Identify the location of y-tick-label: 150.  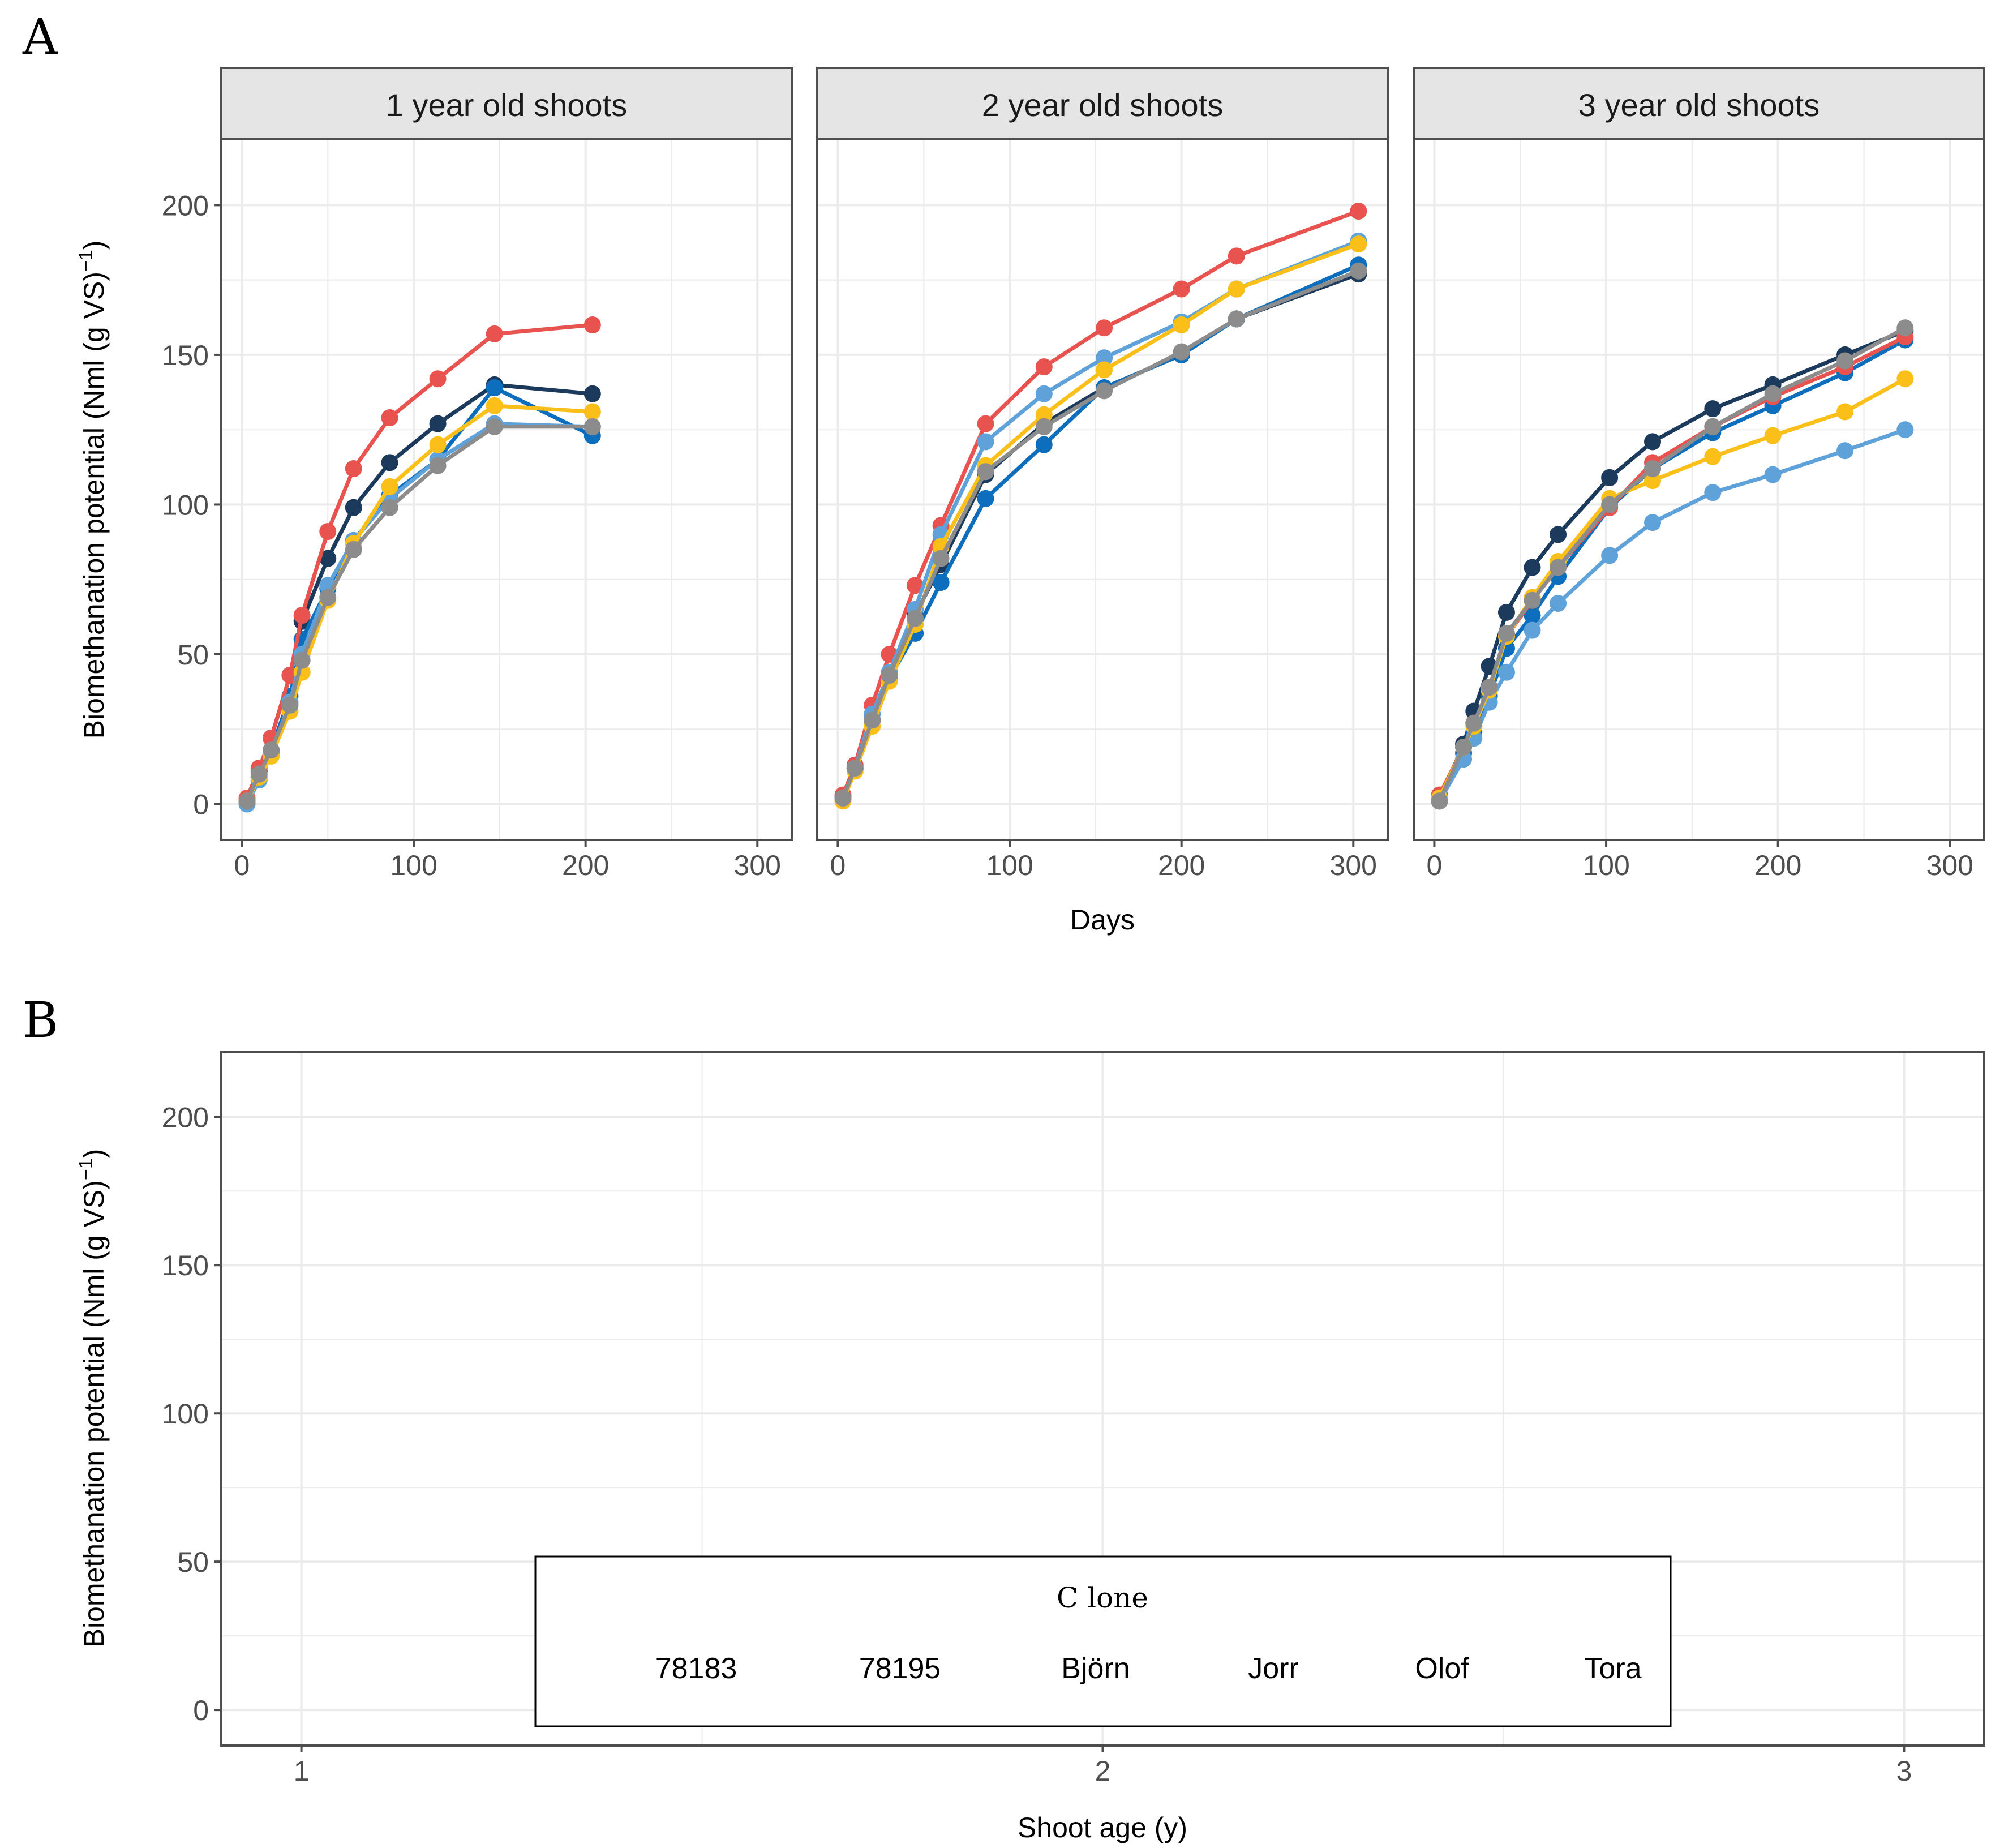
(185, 1265).